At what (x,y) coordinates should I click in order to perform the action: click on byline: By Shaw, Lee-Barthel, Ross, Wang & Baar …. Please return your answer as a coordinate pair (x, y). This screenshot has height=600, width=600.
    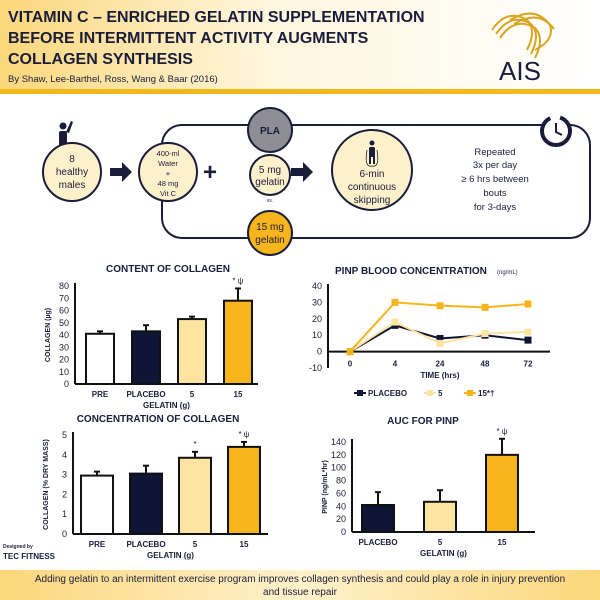
    Looking at the image, I should click on (113, 79).